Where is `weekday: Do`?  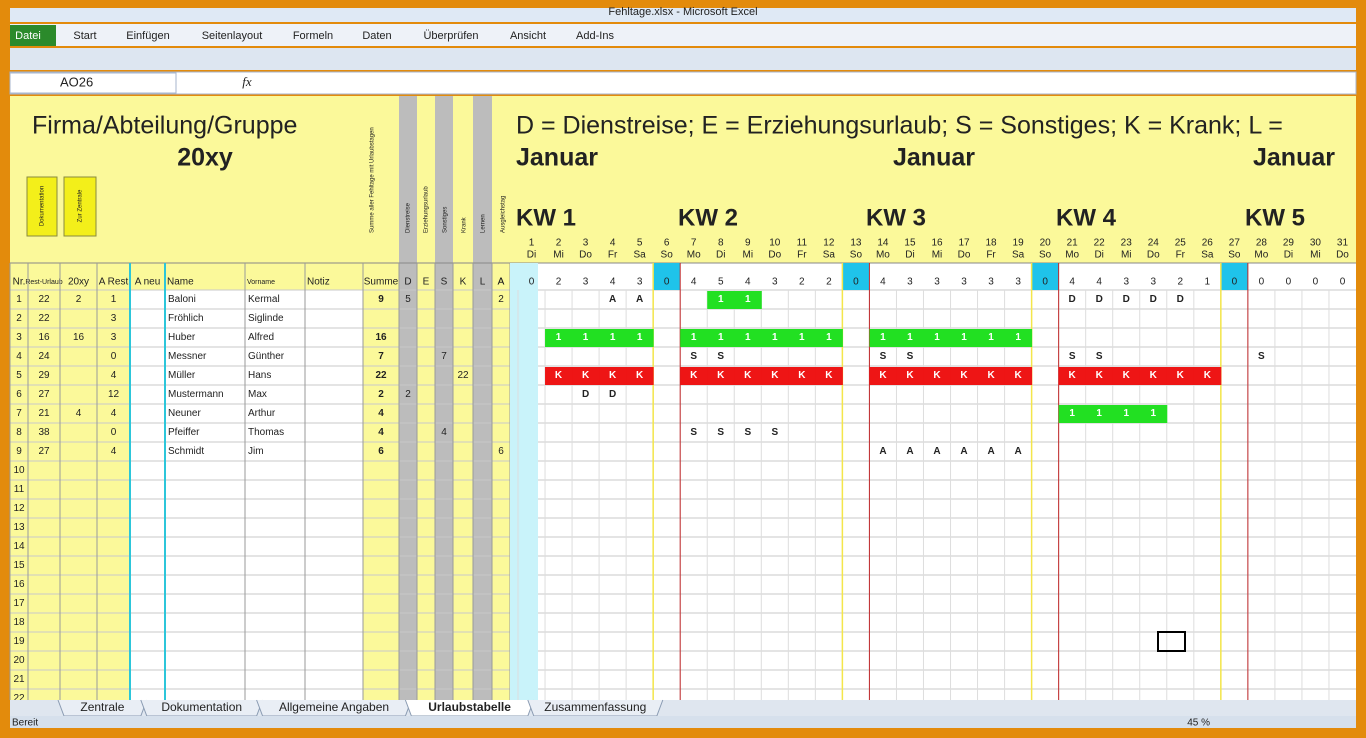
weekday: Do is located at coordinates (774, 255).